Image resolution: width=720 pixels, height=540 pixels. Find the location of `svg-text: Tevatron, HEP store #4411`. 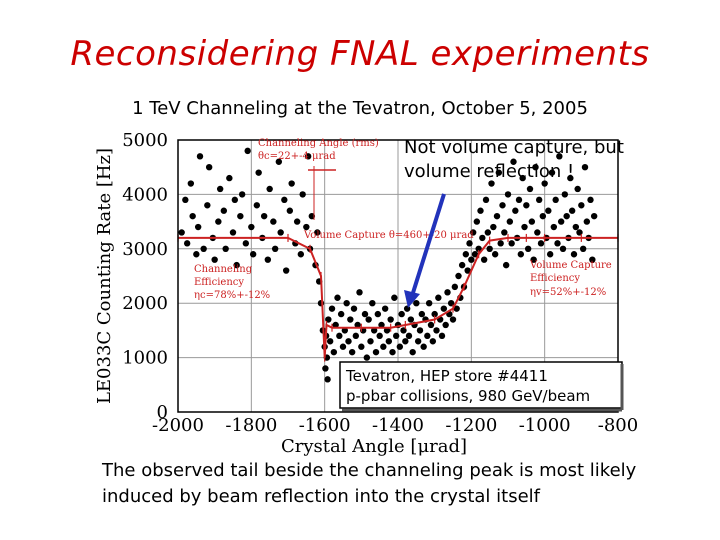

svg-text: Tevatron, HEP store #4411 is located at coordinates (446, 376).